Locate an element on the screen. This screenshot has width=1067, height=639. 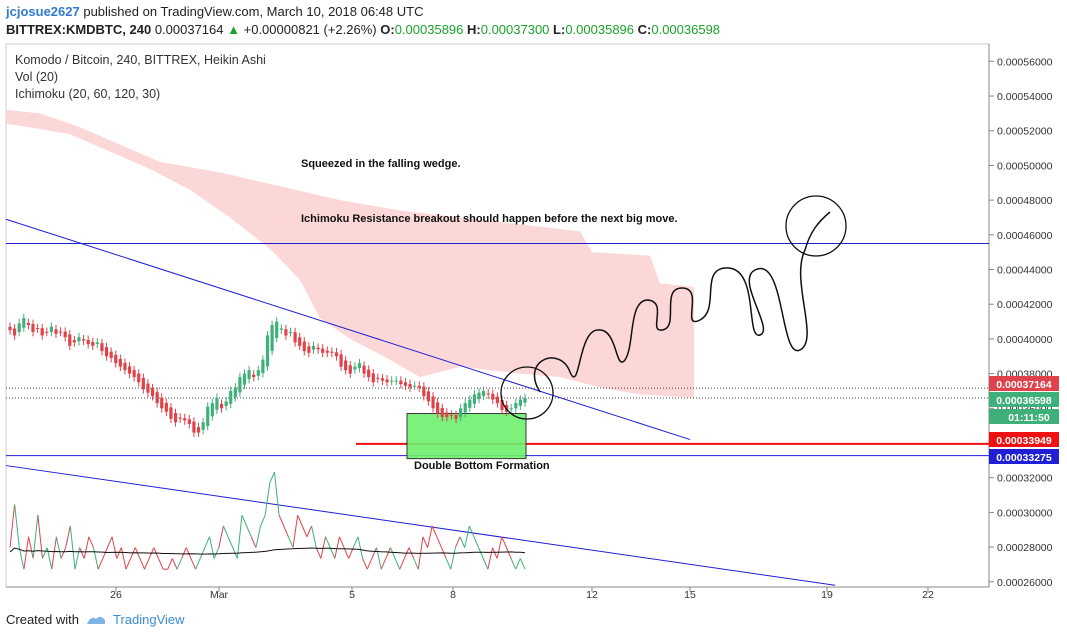
price-label: 01:11:50 is located at coordinates (1029, 418).